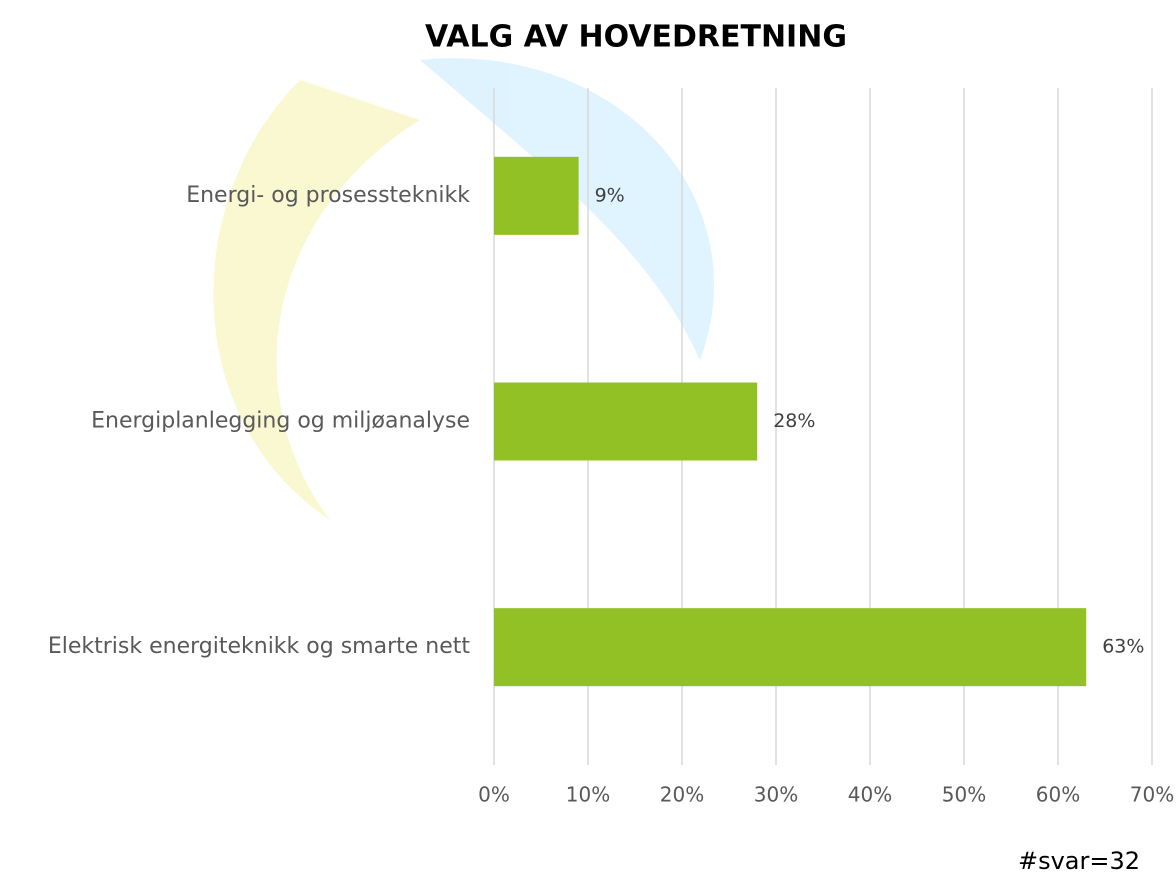  I want to click on y-tick-label: Energiplanlegging og miljøanalyse, so click(280, 421).